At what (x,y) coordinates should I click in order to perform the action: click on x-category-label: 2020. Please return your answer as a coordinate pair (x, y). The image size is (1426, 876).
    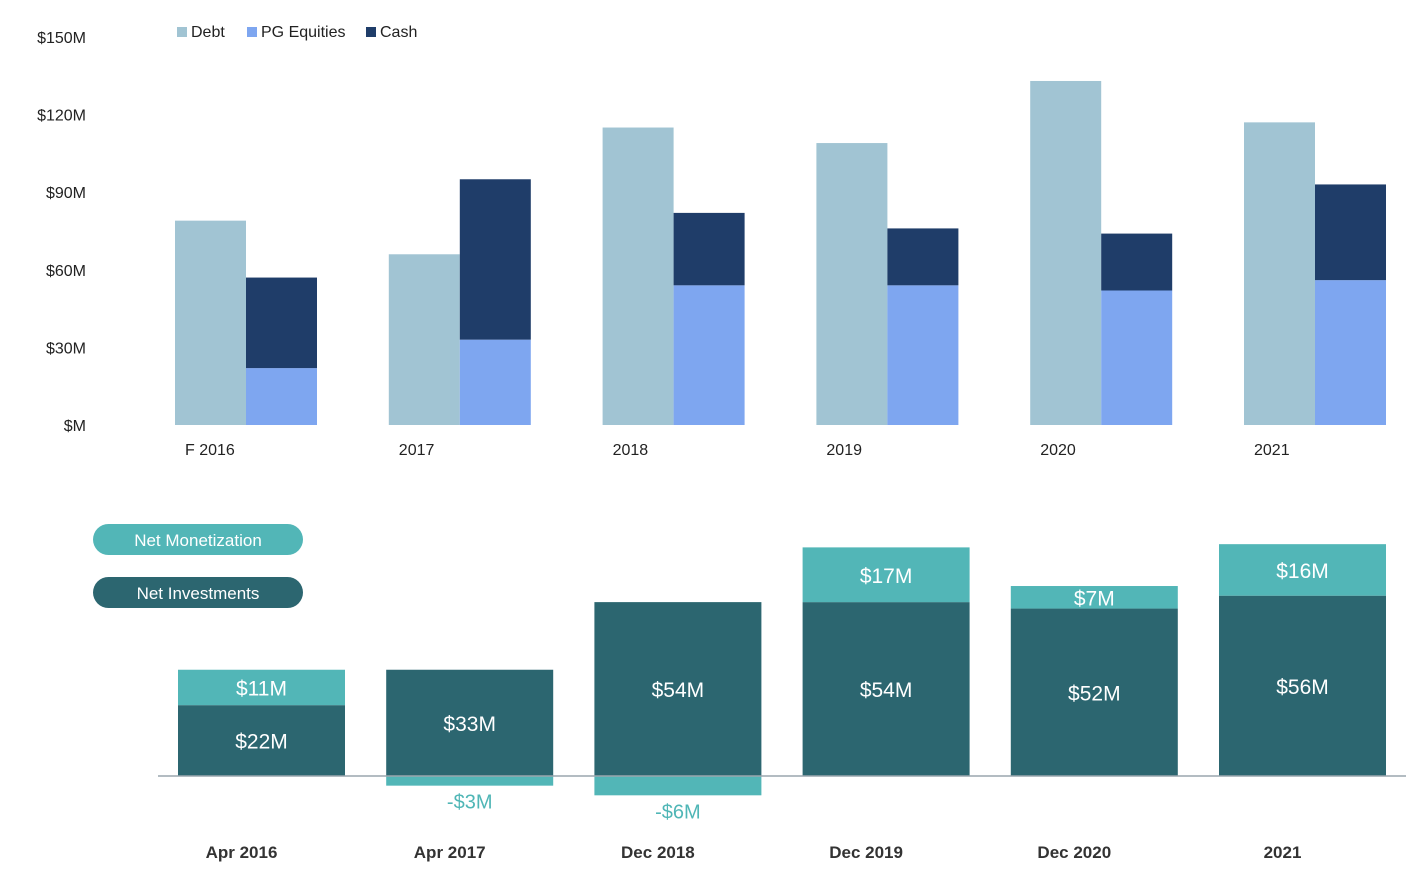
    Looking at the image, I should click on (1058, 450).